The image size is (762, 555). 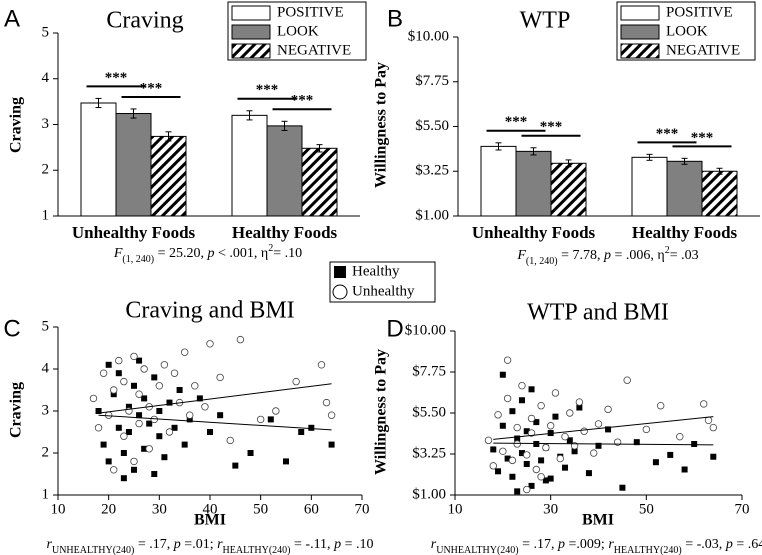 I want to click on legend-label: NEGATIVE, so click(x=314, y=50).